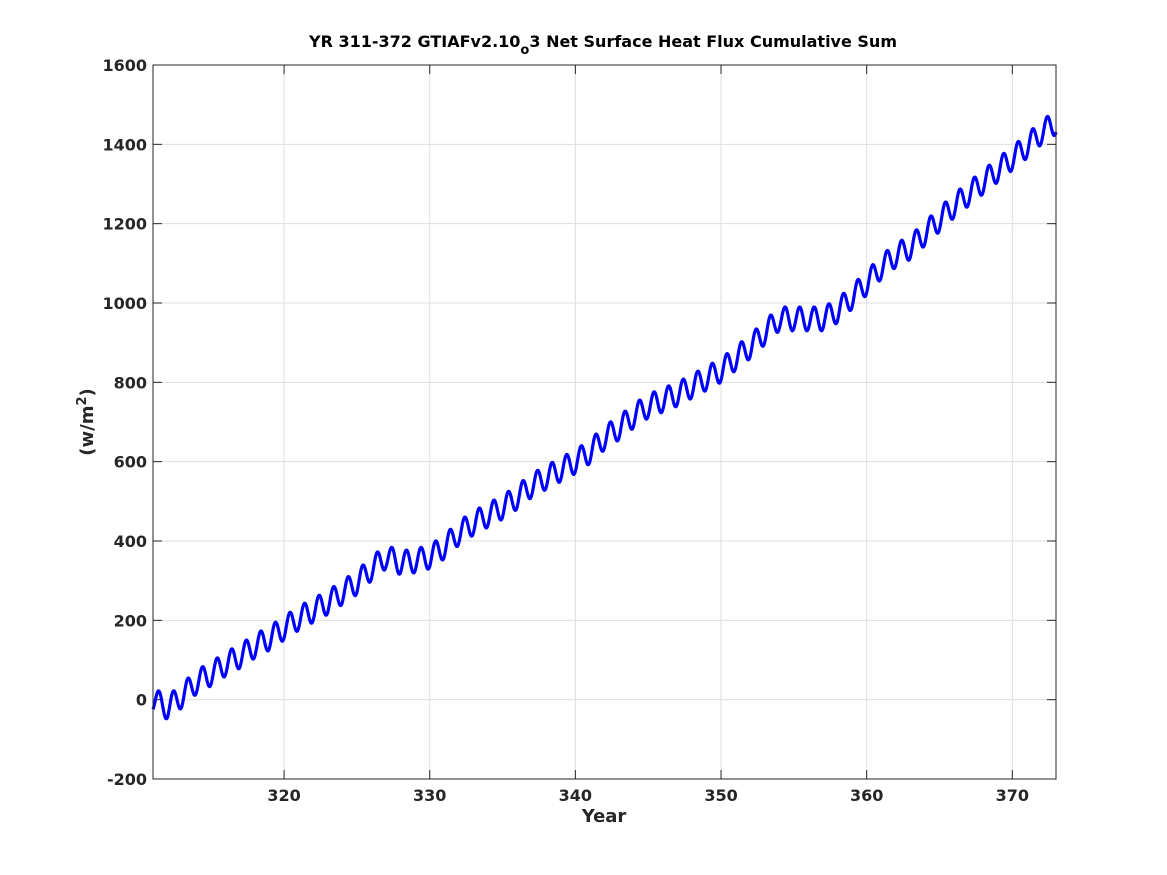  What do you see at coordinates (720, 795) in the screenshot?
I see `x-tick-label: 350` at bounding box center [720, 795].